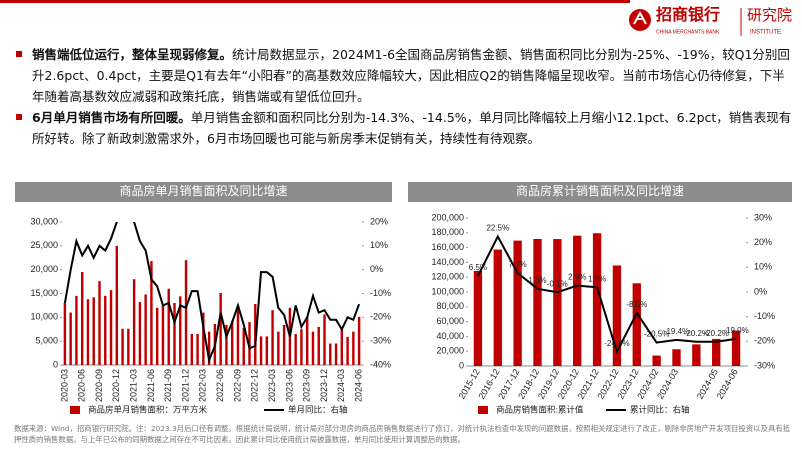 The image size is (802, 451). What do you see at coordinates (616, 343) in the screenshot?
I see `data-label: -24.3%` at bounding box center [616, 343].